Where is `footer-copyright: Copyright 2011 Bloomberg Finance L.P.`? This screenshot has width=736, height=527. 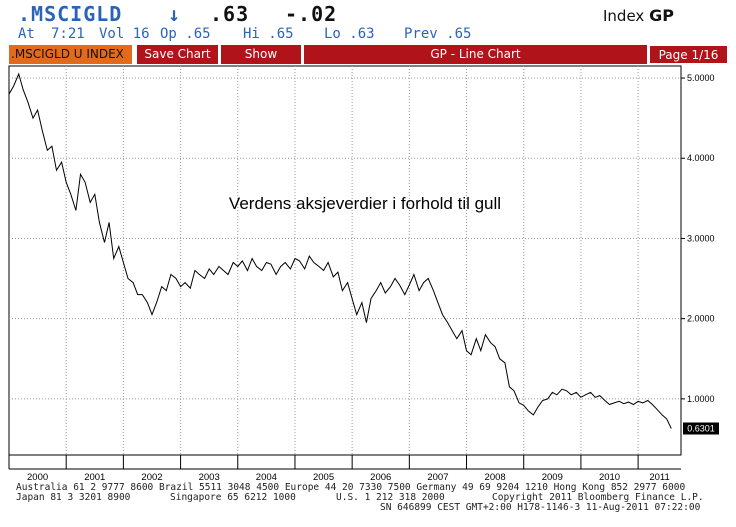
footer-copyright: Copyright 2011 Bloomberg Finance L.P. is located at coordinates (598, 497).